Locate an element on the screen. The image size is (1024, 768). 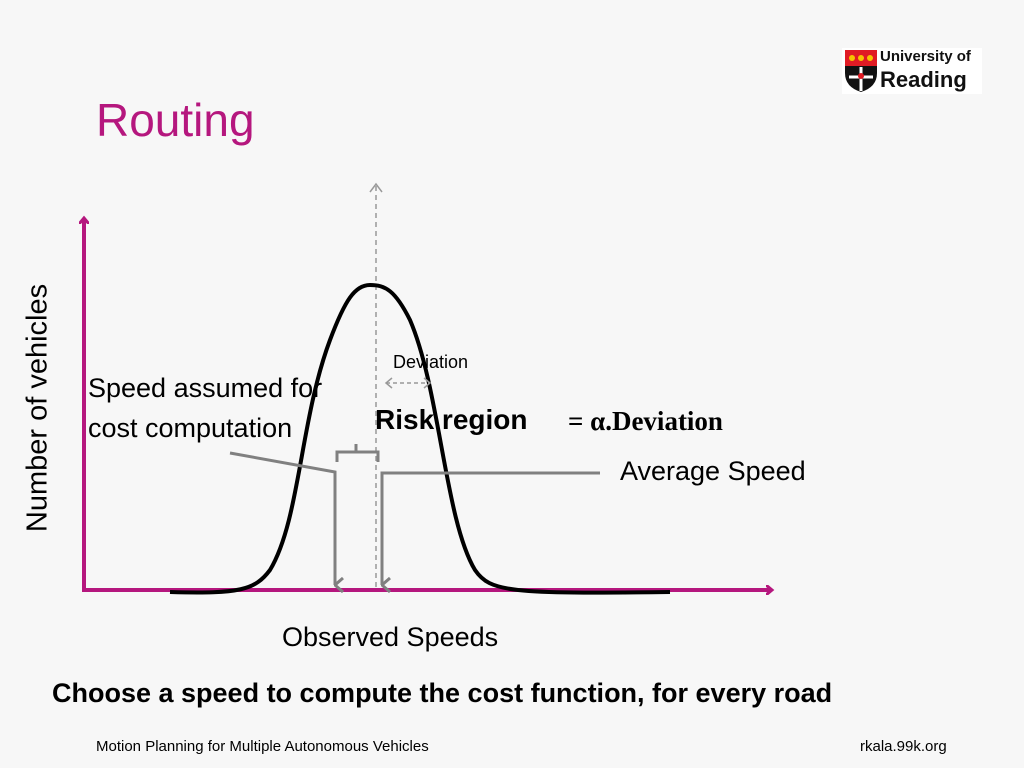
y-axis-label: Number of vehicles is located at coordinates (37, 408).